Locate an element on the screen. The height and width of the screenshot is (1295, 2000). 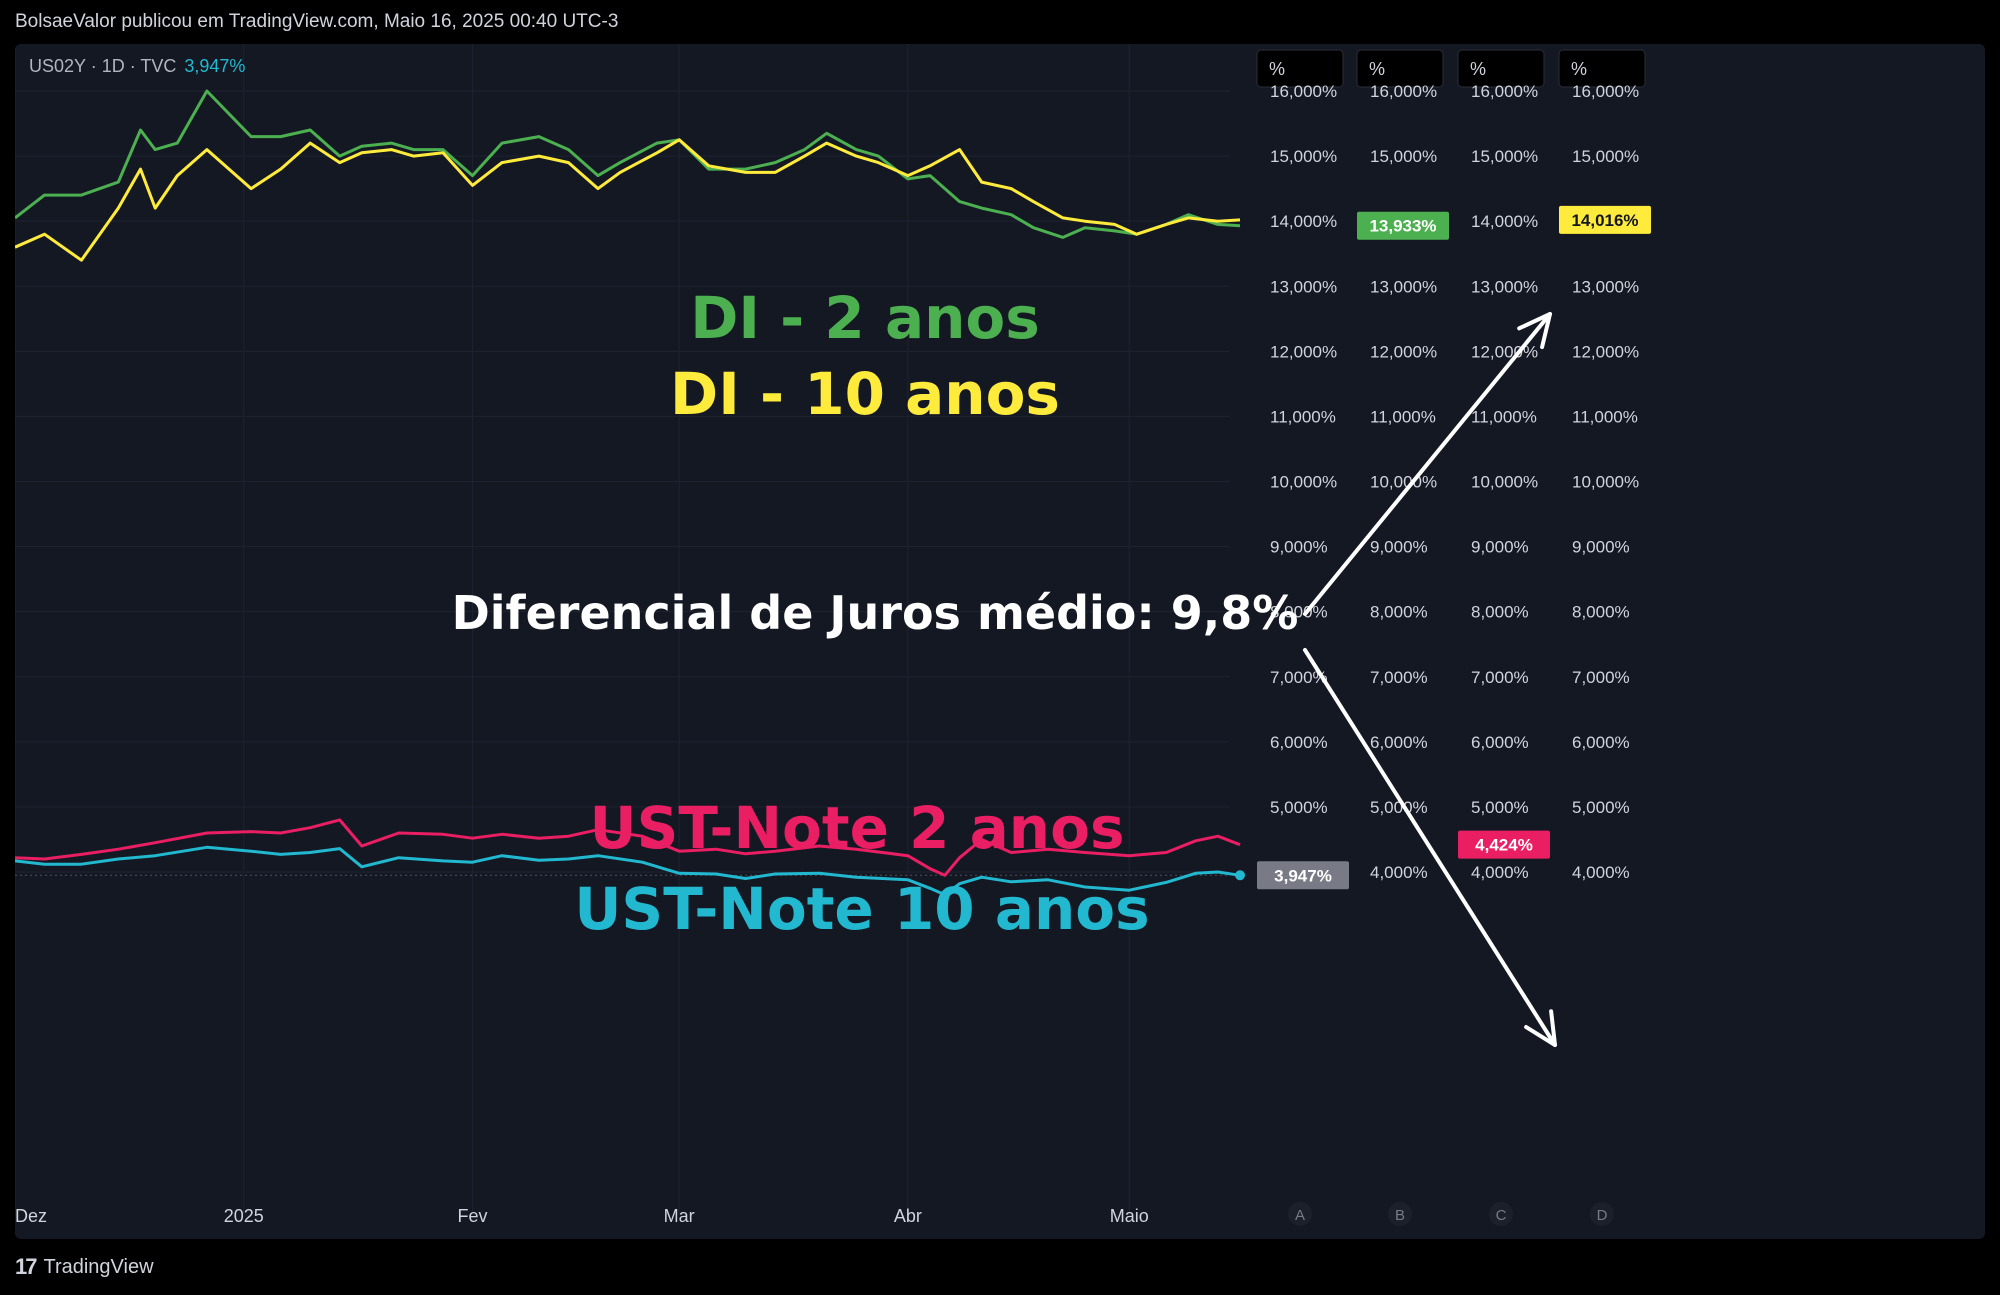
footer-brand: 17 TradingView is located at coordinates (84, 1267).